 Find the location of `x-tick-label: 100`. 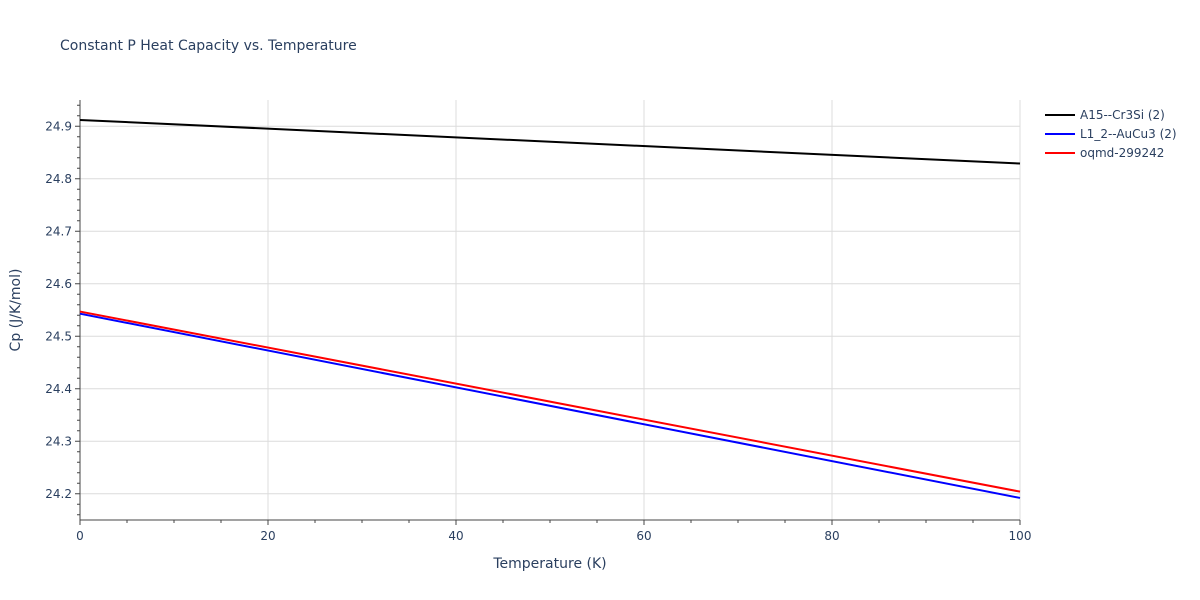

x-tick-label: 100 is located at coordinates (1020, 536).